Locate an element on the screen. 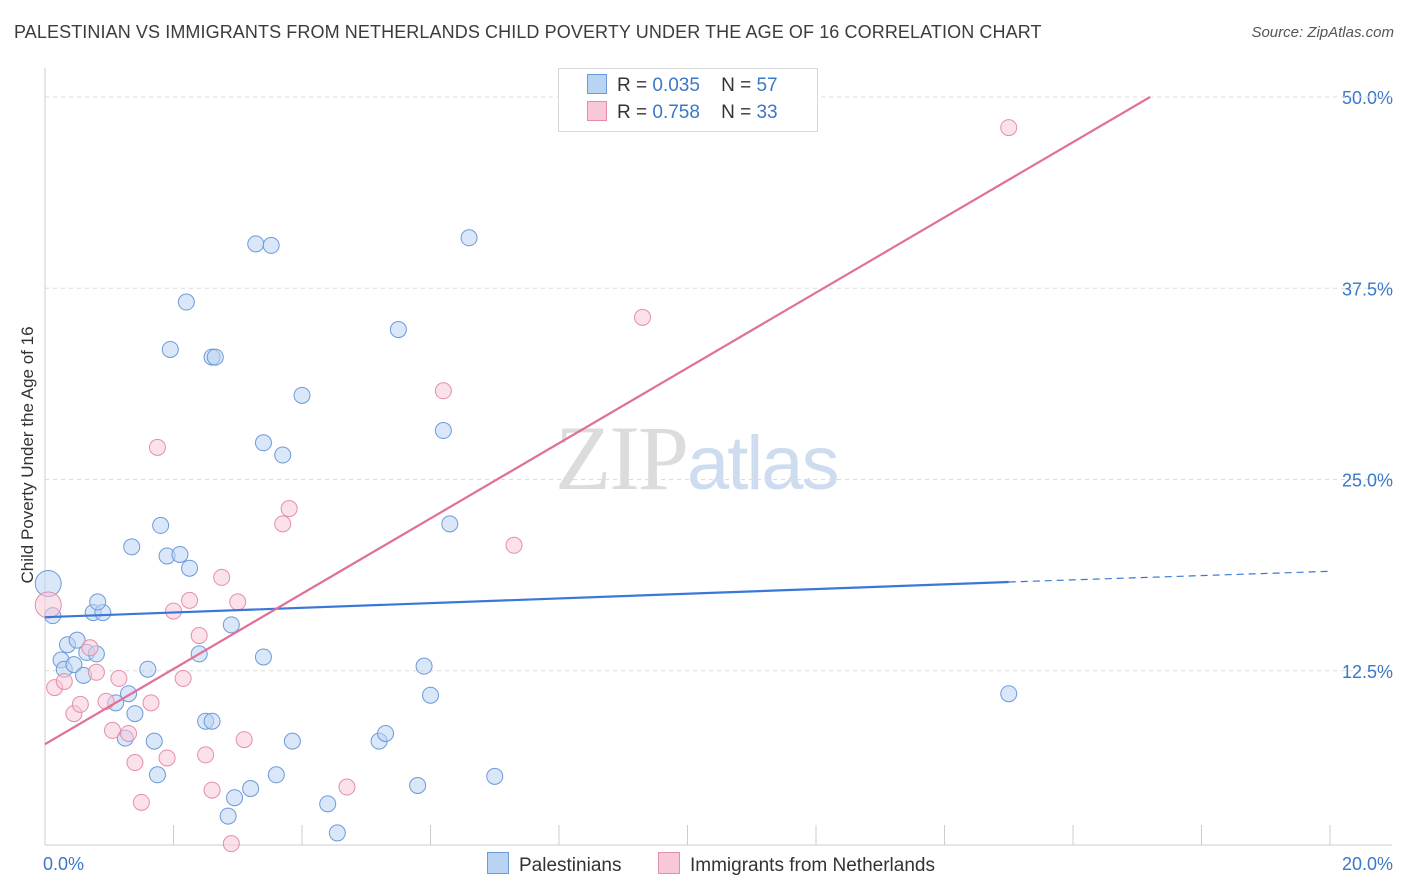 This screenshot has width=1406, height=892. watermark: ZIPatlas is located at coordinates (697, 458).